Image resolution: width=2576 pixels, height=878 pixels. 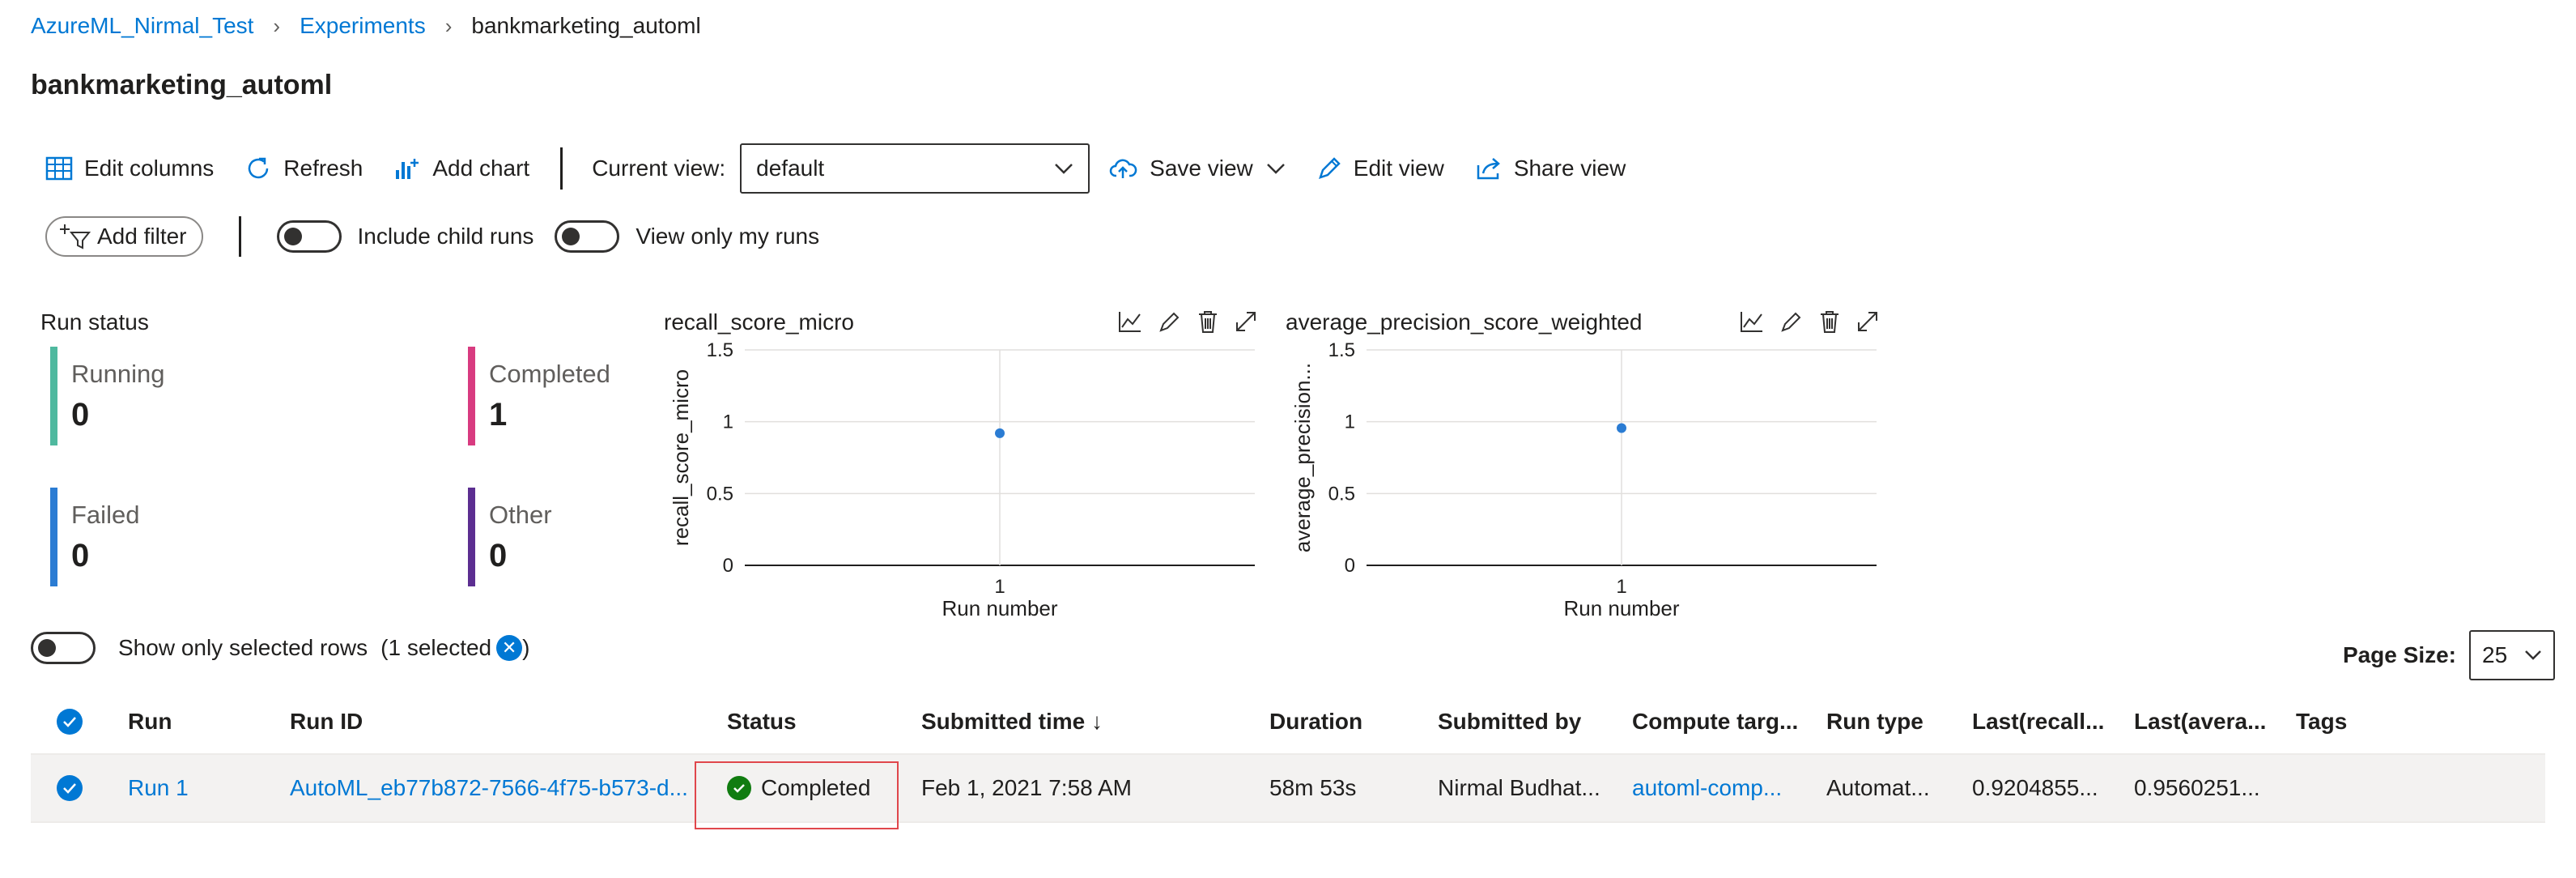 I want to click on table-columns-icon, so click(x=59, y=169).